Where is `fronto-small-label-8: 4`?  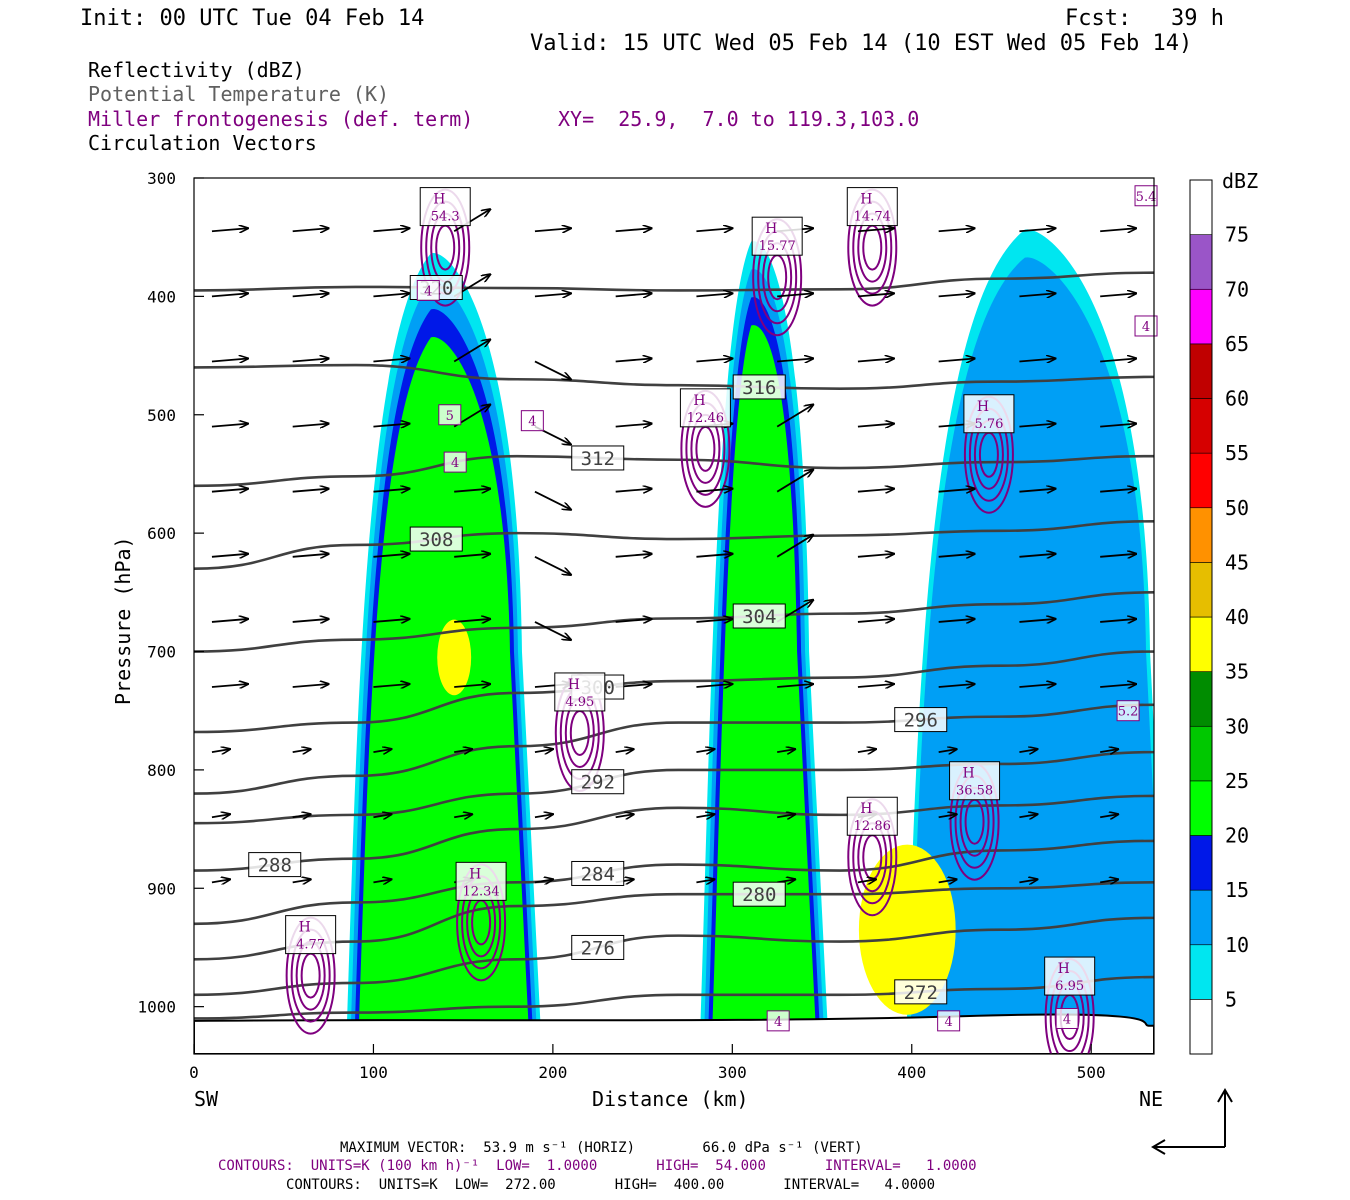
fronto-small-label-8: 4 is located at coordinates (949, 1021).